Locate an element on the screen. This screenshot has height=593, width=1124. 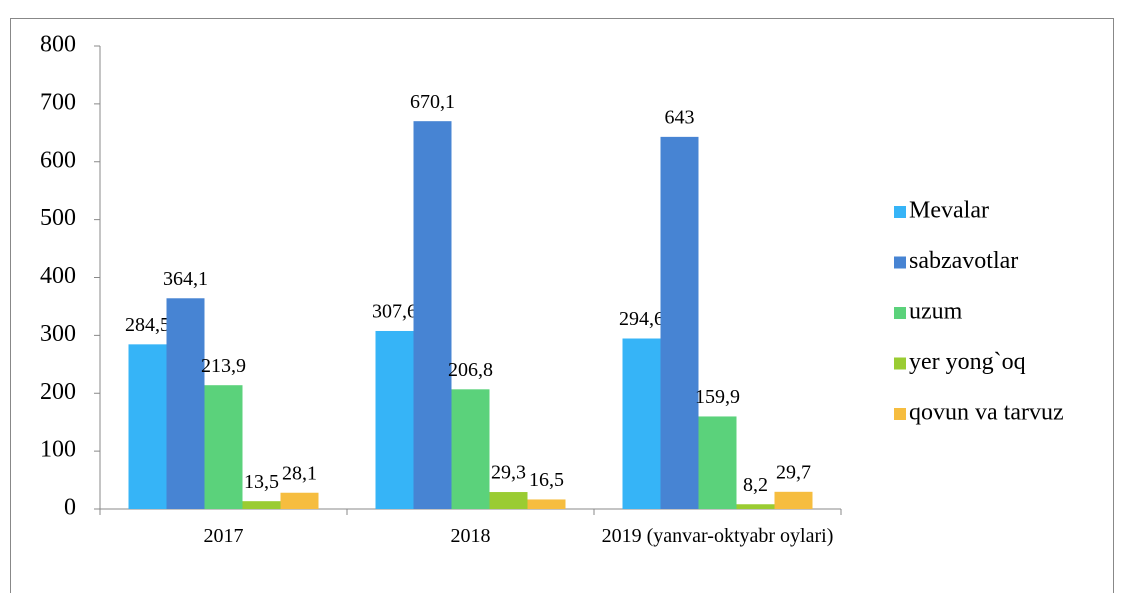
value-label: 8,2 is located at coordinates (755, 485).